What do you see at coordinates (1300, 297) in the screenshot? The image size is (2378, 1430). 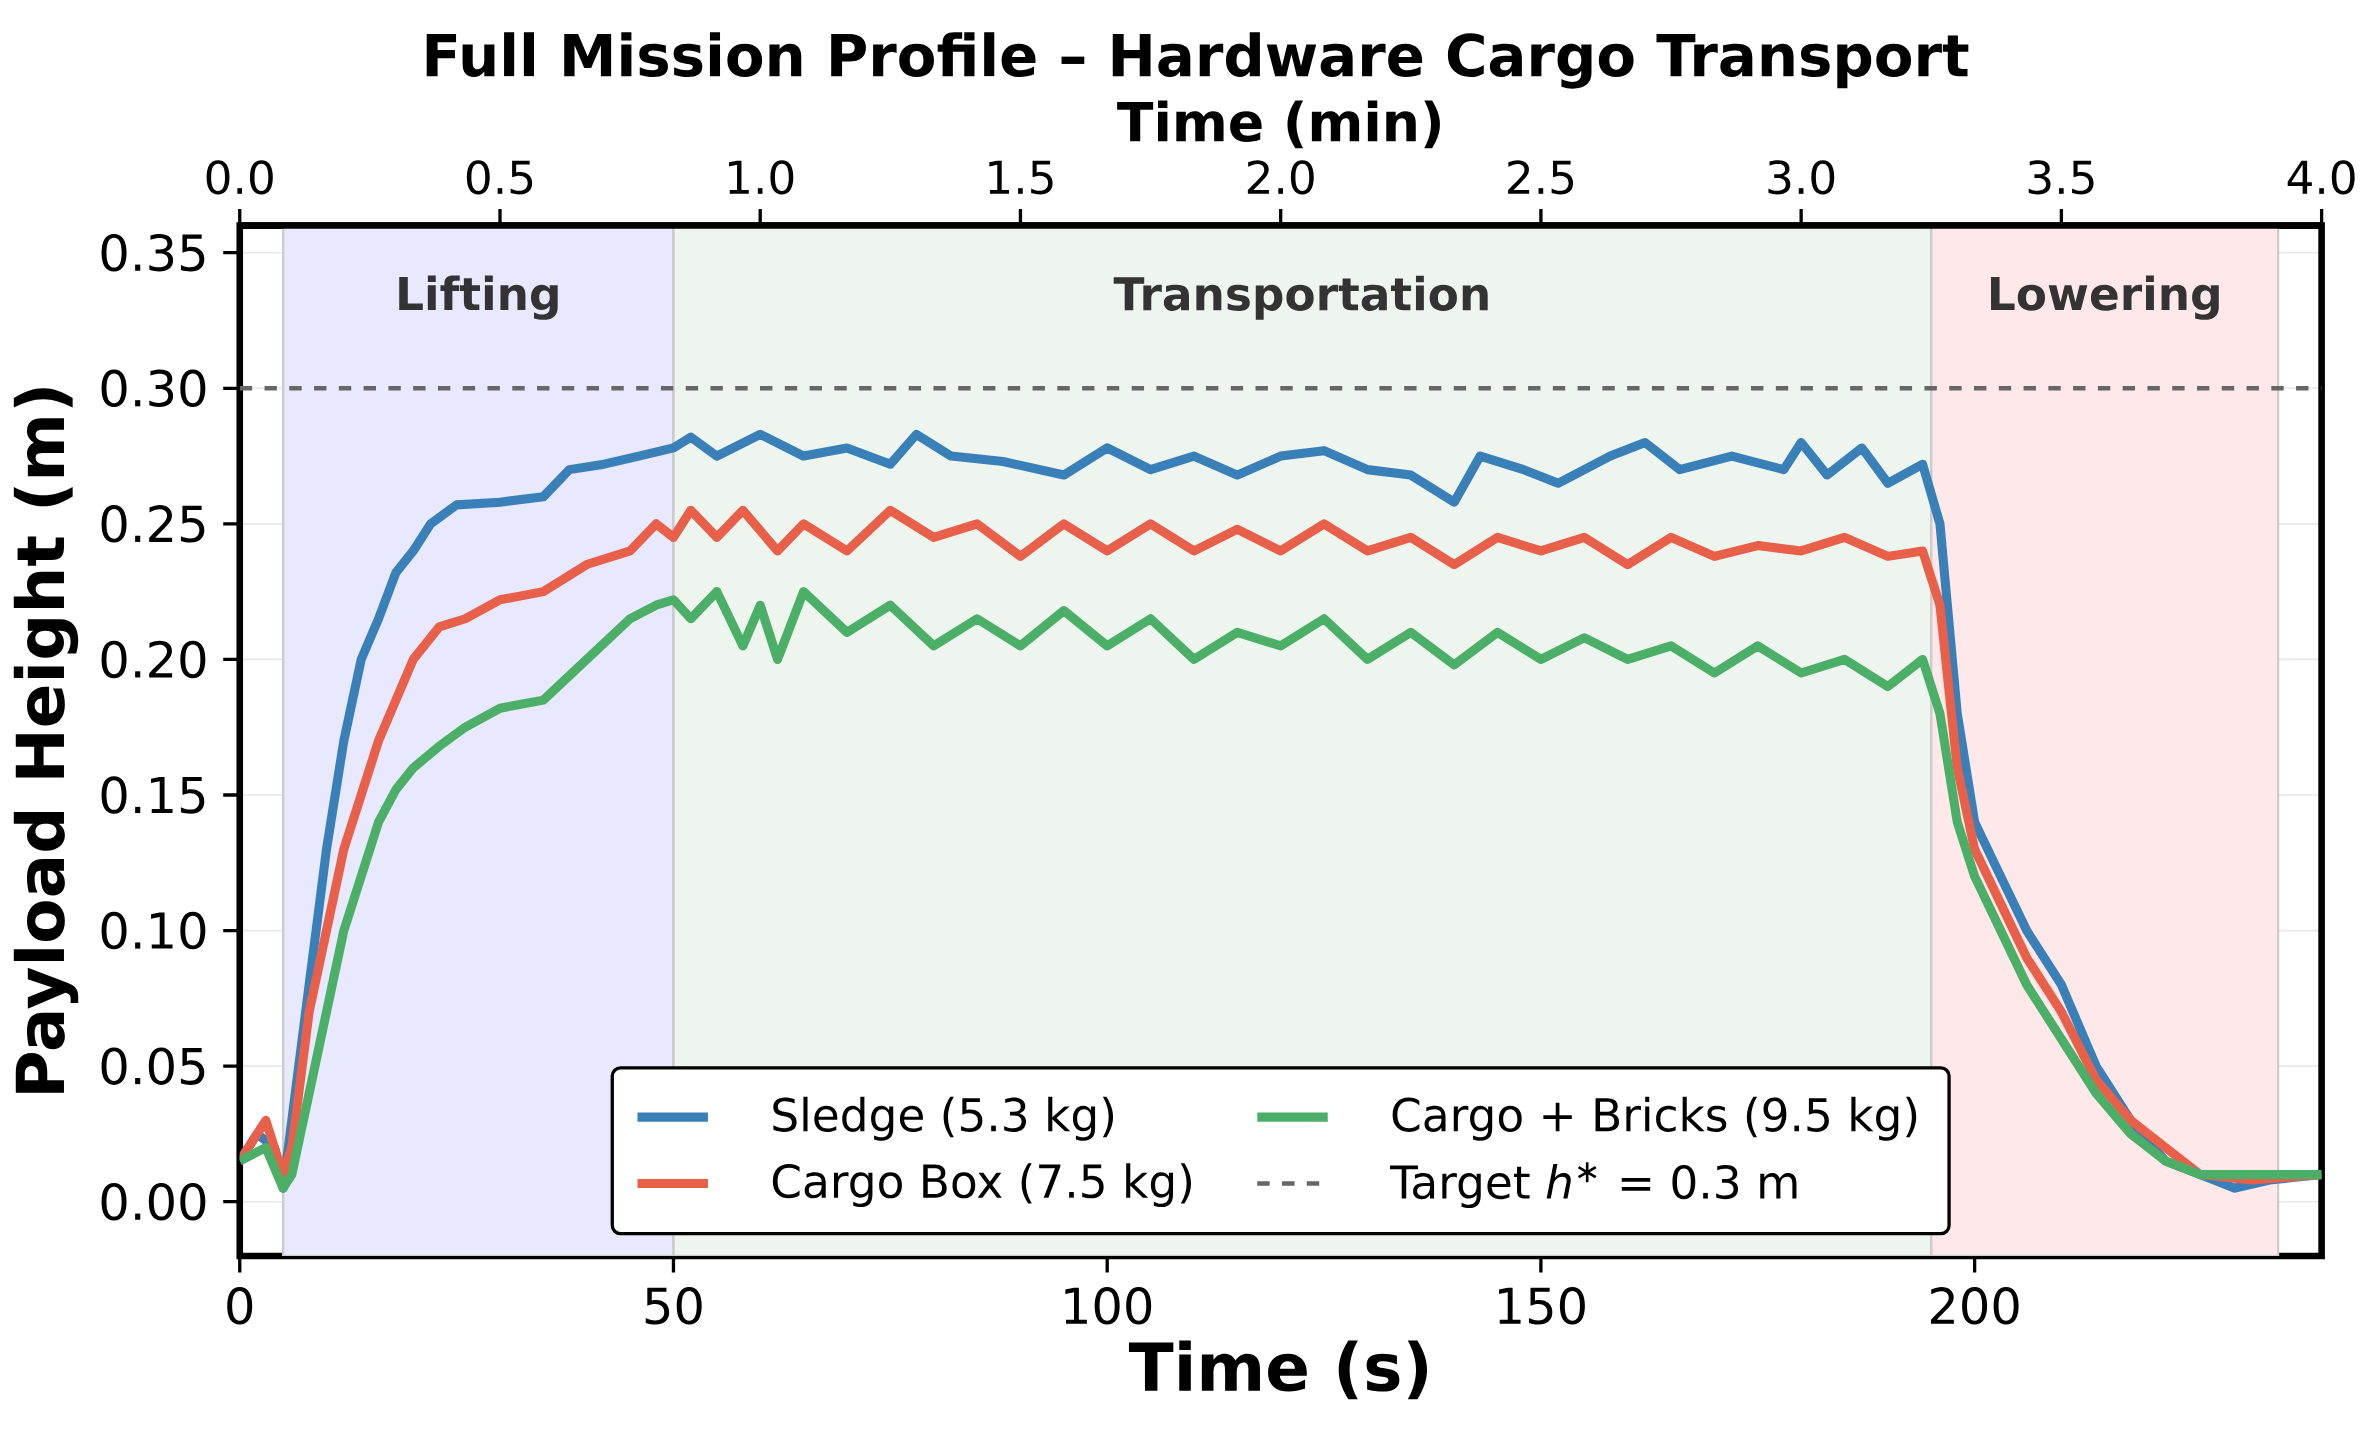 I see `band-label: Transportation` at bounding box center [1300, 297].